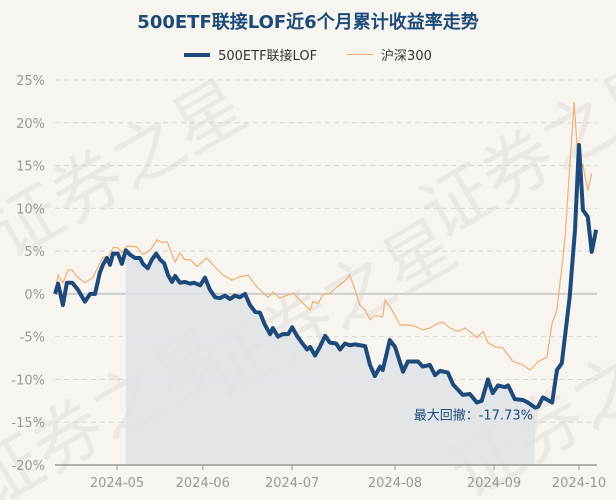  I want to click on x-tick-label: 2024-08, so click(395, 483).